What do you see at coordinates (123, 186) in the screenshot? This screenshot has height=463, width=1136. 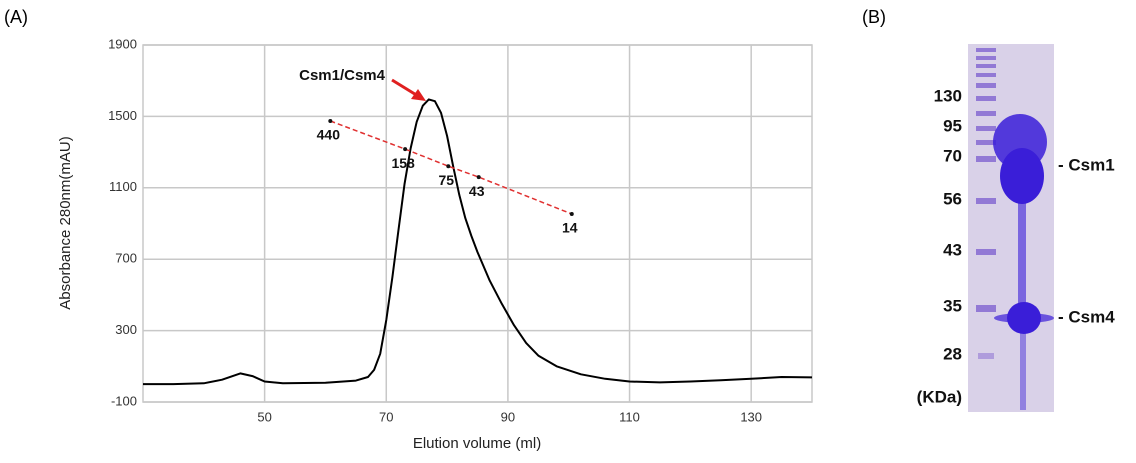 I see `y-tick-label: 1100` at bounding box center [123, 186].